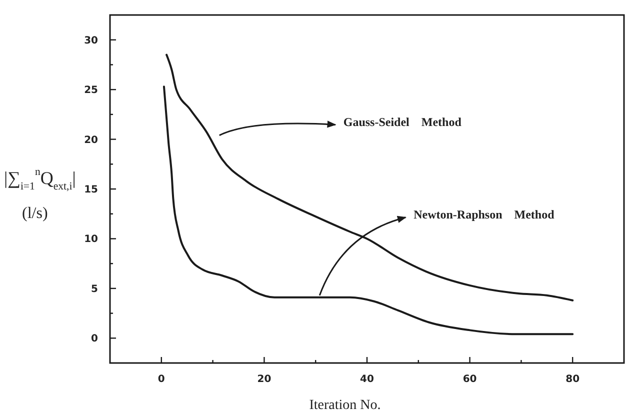  I want to click on x-tick-label: 40, so click(367, 379).